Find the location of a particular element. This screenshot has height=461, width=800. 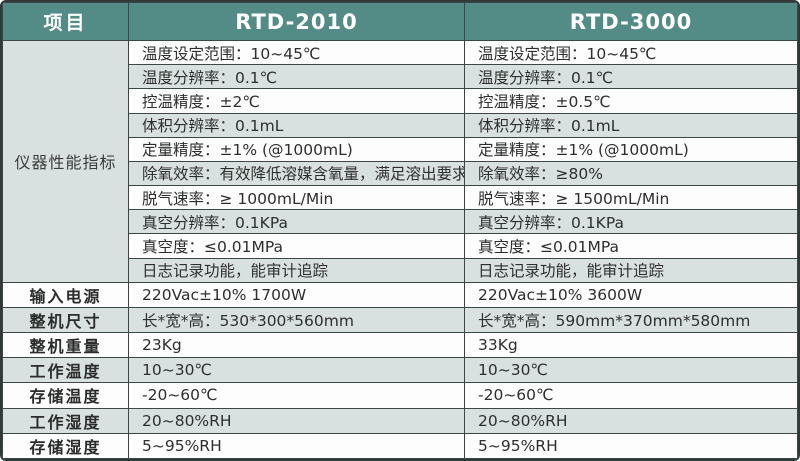

table-row: 真空度：≤0.01MPa 真空度：≤0.01MPa is located at coordinates (400, 246).